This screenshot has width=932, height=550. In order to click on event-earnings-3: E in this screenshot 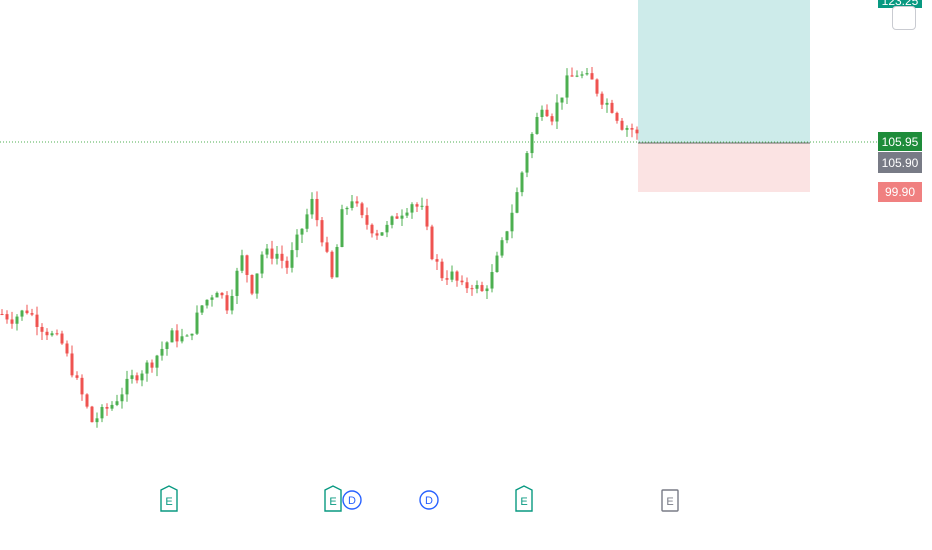, I will do `click(524, 498)`.